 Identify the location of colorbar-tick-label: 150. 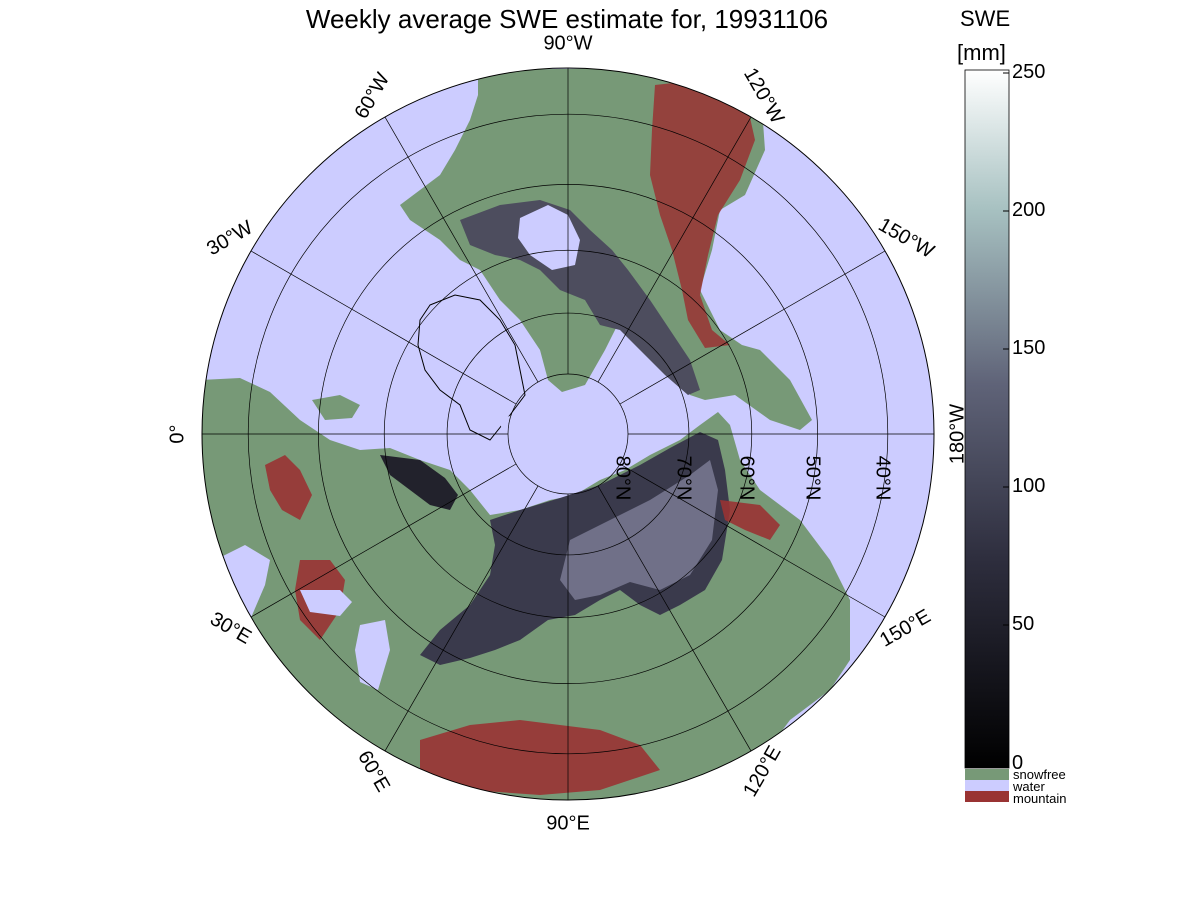
(1029, 348).